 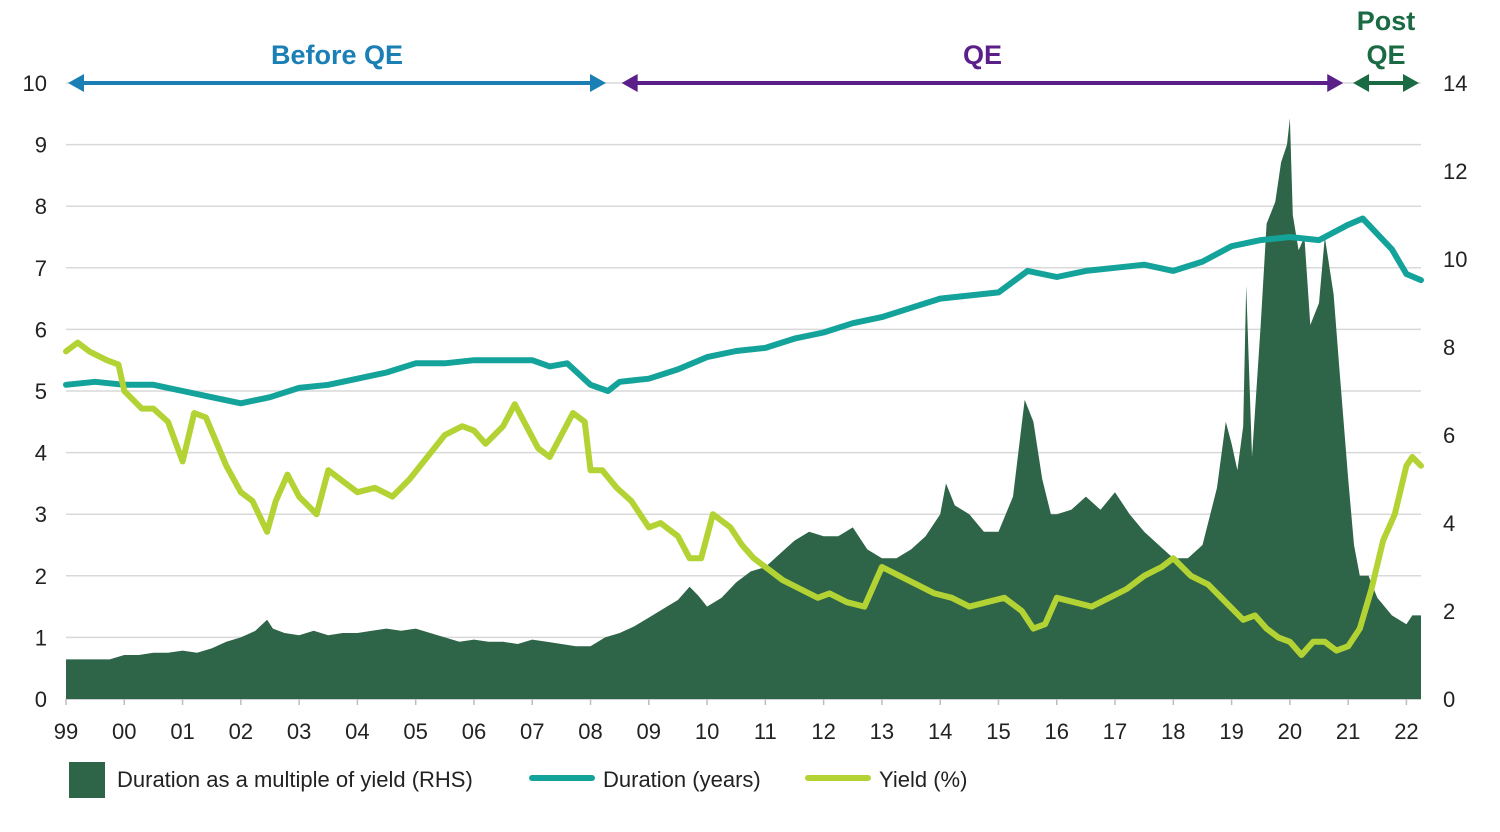 I want to click on x-tick-label: 03, so click(x=299, y=731).